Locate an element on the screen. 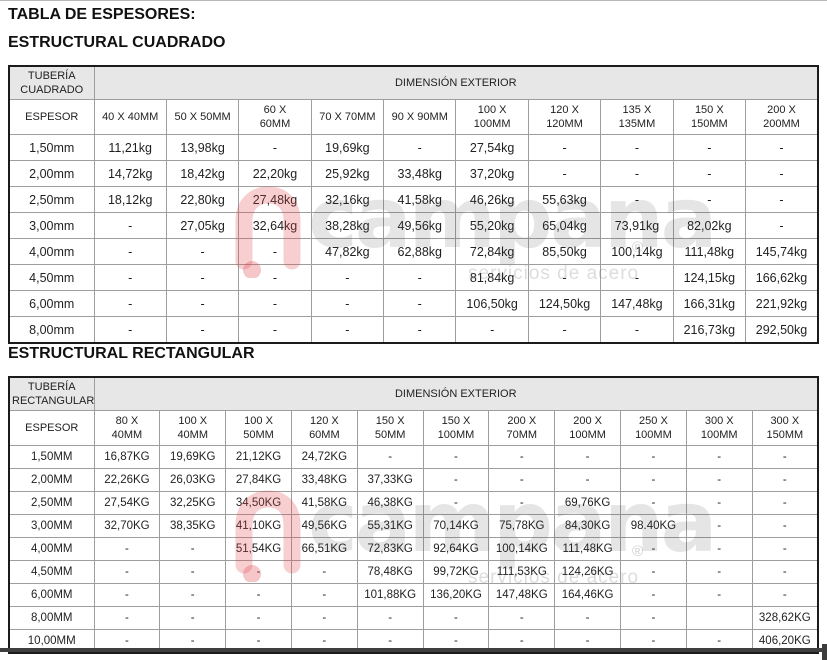 The height and width of the screenshot is (660, 827). dimension-col-header: 150 X 150MM is located at coordinates (709, 117).